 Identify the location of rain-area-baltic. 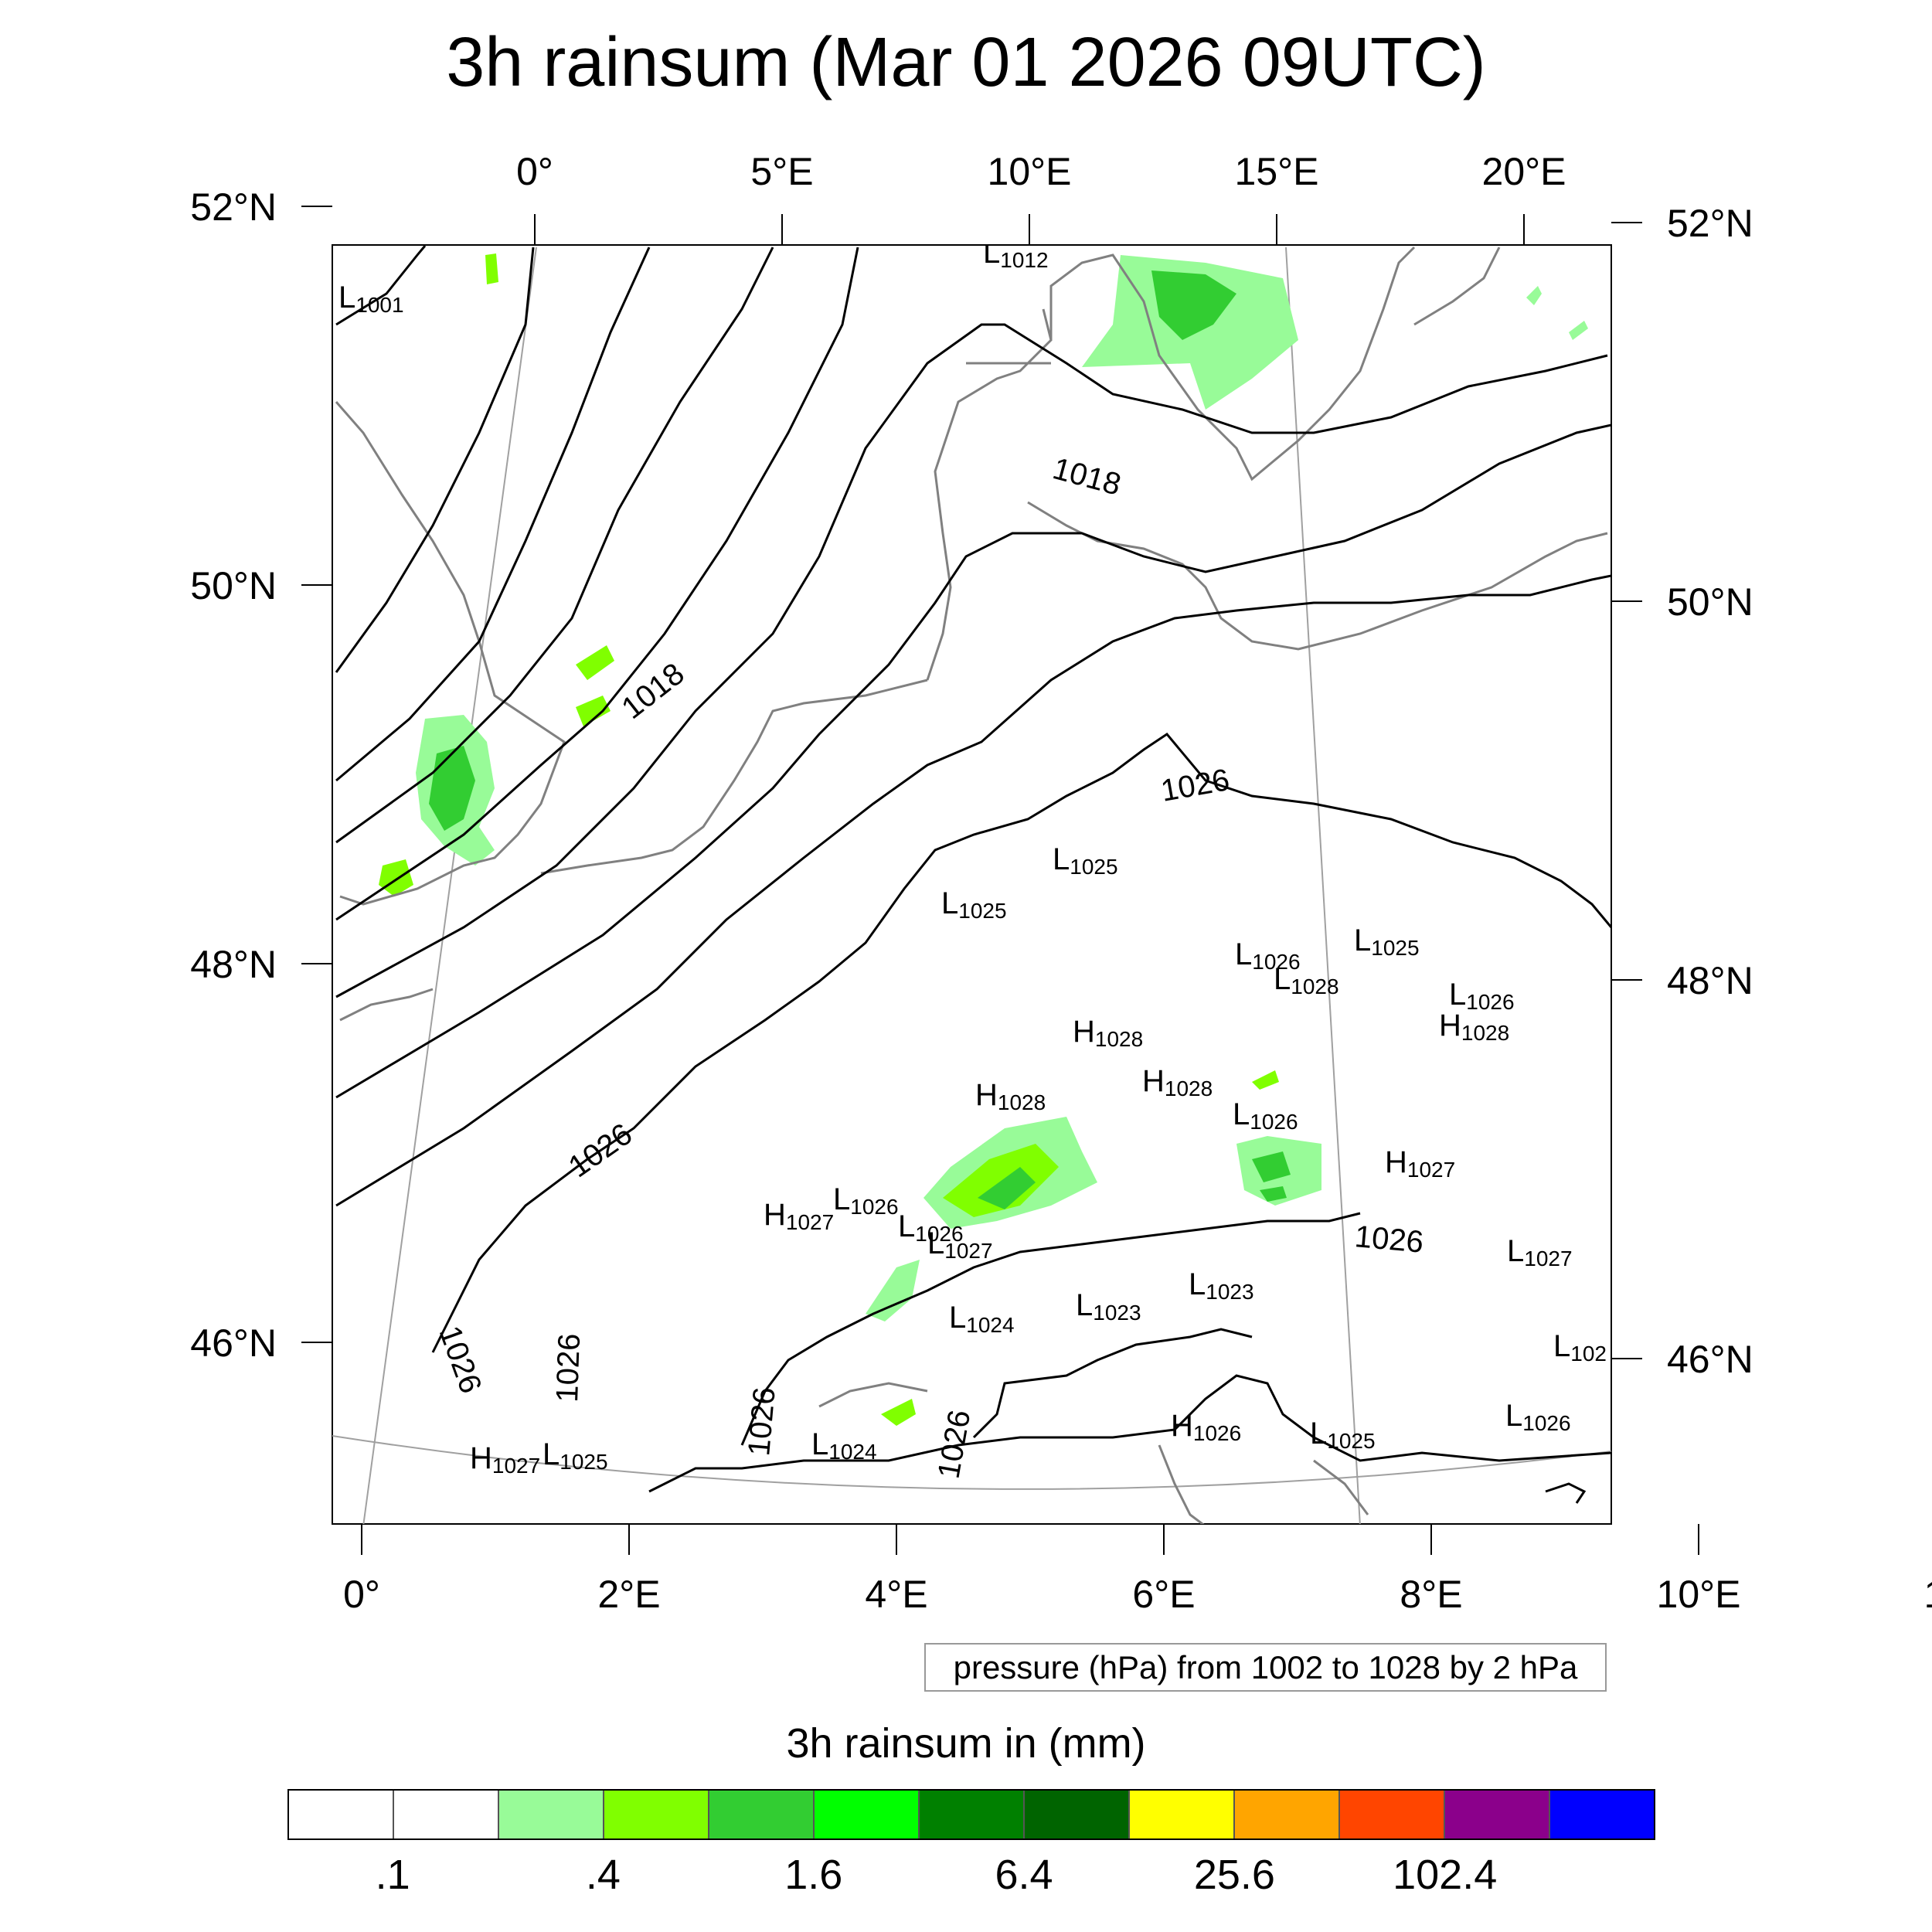
(1557, 313).